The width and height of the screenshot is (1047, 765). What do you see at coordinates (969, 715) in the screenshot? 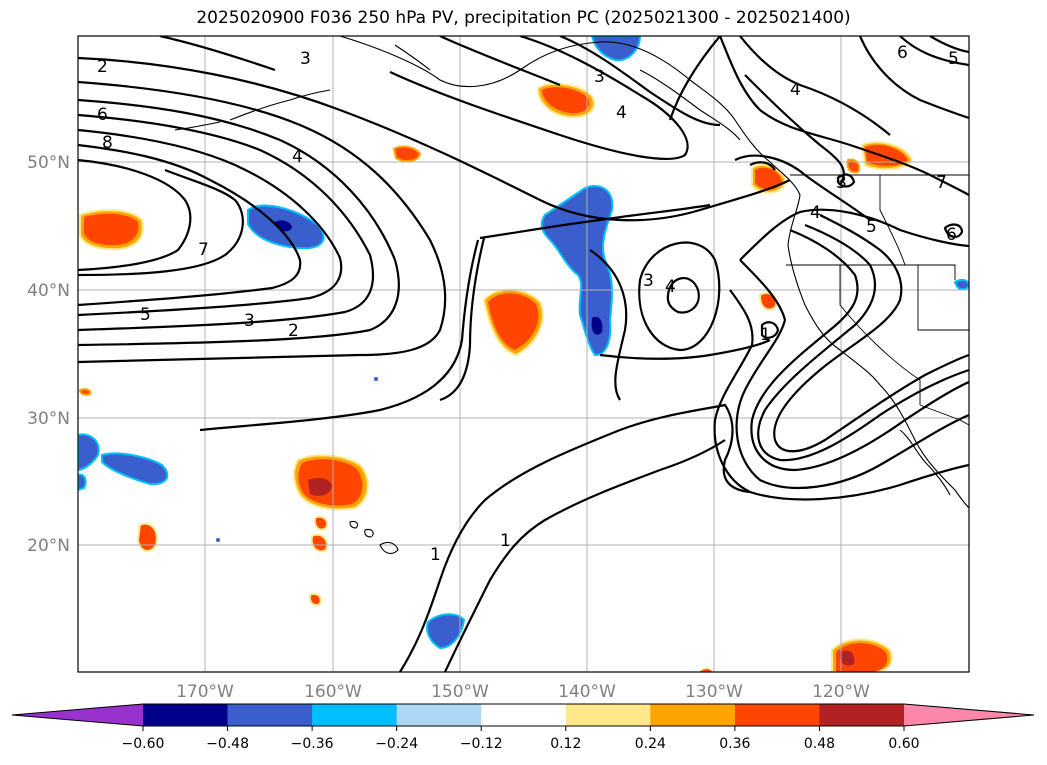
I see `colorbar-extend-max` at bounding box center [969, 715].